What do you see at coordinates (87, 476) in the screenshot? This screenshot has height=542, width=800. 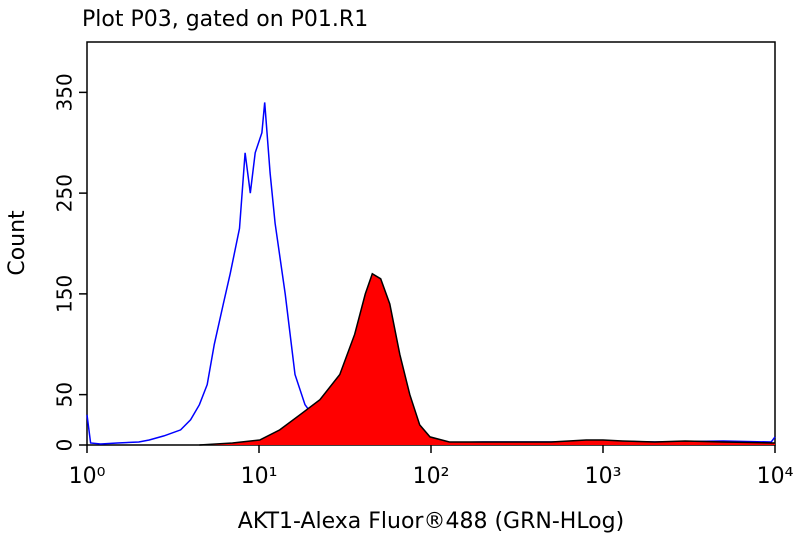 I see `x-tick-label: 10⁰` at bounding box center [87, 476].